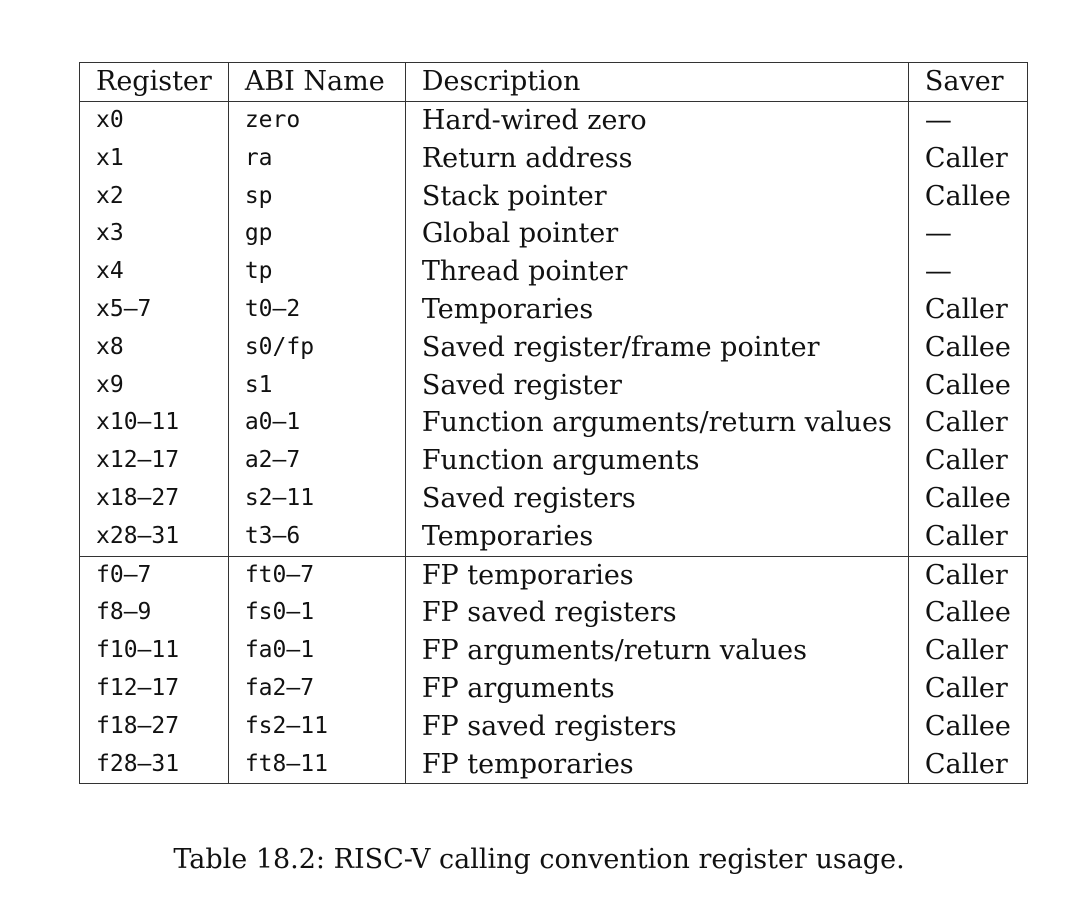 This screenshot has width=1078, height=902. Describe the element at coordinates (154, 158) in the screenshot. I see `cell-register: x1` at that location.